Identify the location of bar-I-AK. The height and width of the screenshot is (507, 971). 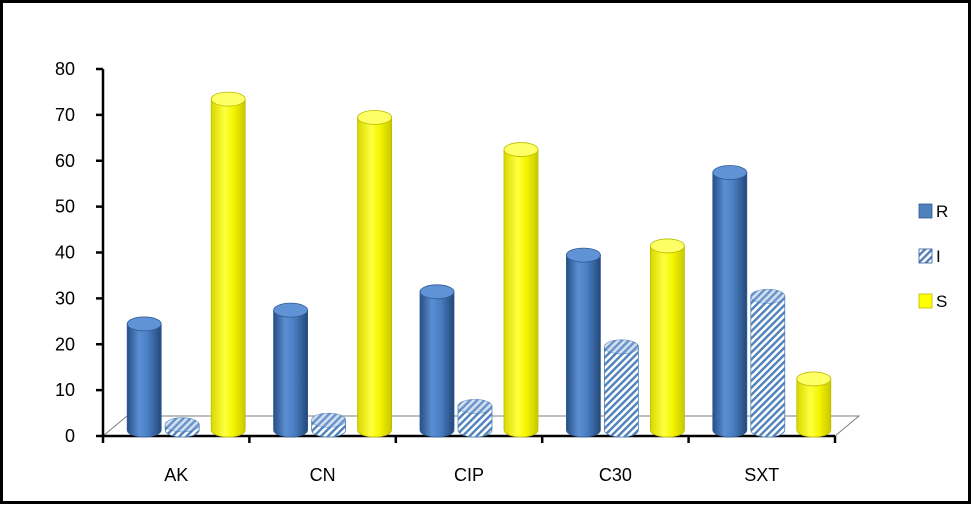
(182, 427).